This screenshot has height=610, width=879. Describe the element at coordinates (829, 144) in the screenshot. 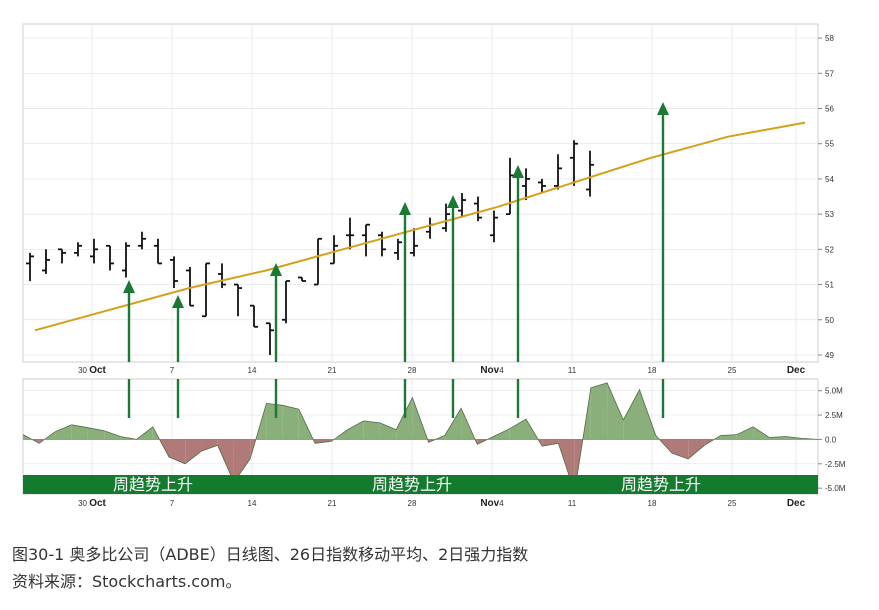

I see `price-tick-label: 55` at that location.